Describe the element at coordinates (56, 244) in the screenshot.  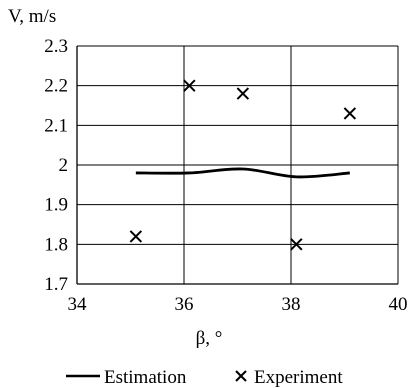
I see `y-tick-label: 1.8` at that location.